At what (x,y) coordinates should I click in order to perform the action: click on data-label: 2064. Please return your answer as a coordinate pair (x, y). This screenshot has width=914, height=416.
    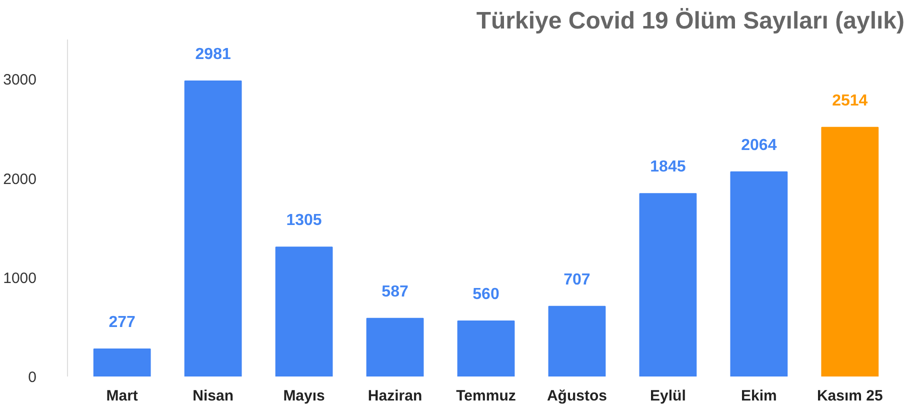
    Looking at the image, I should click on (759, 145).